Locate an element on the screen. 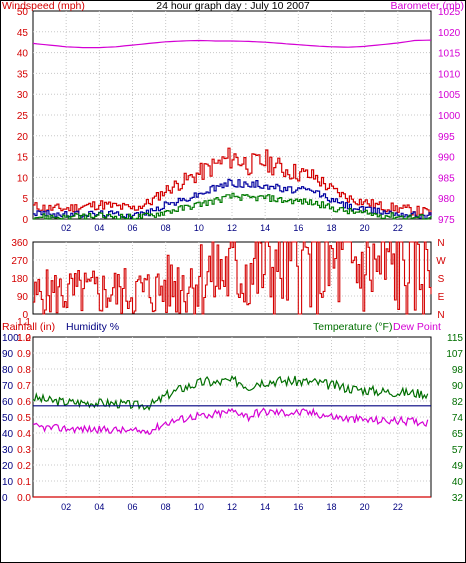 The image size is (466, 563). rainfall-tick-label: 1.0 is located at coordinates (24, 338).